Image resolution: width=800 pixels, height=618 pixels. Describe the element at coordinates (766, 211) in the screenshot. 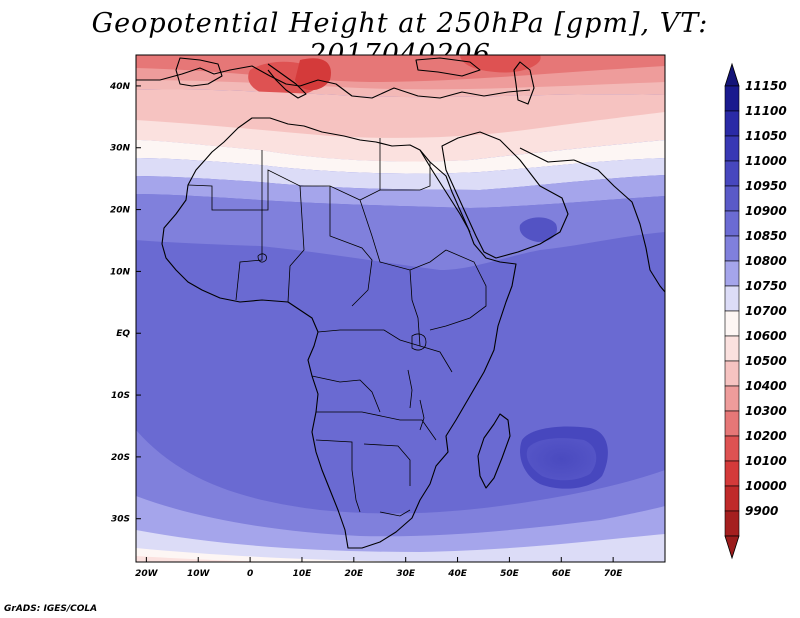

I see `colorbar-label: 10900` at that location.